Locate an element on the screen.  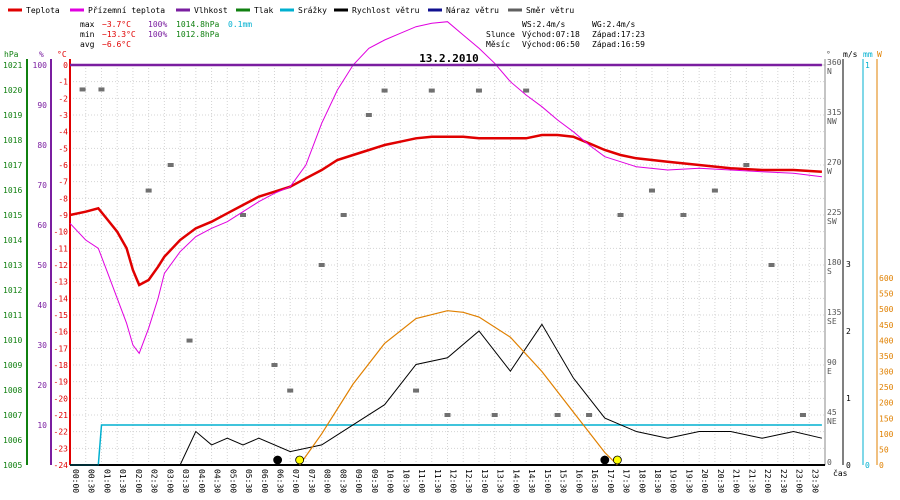
x-tick-label: 14:30 is located at coordinates (531, 481).